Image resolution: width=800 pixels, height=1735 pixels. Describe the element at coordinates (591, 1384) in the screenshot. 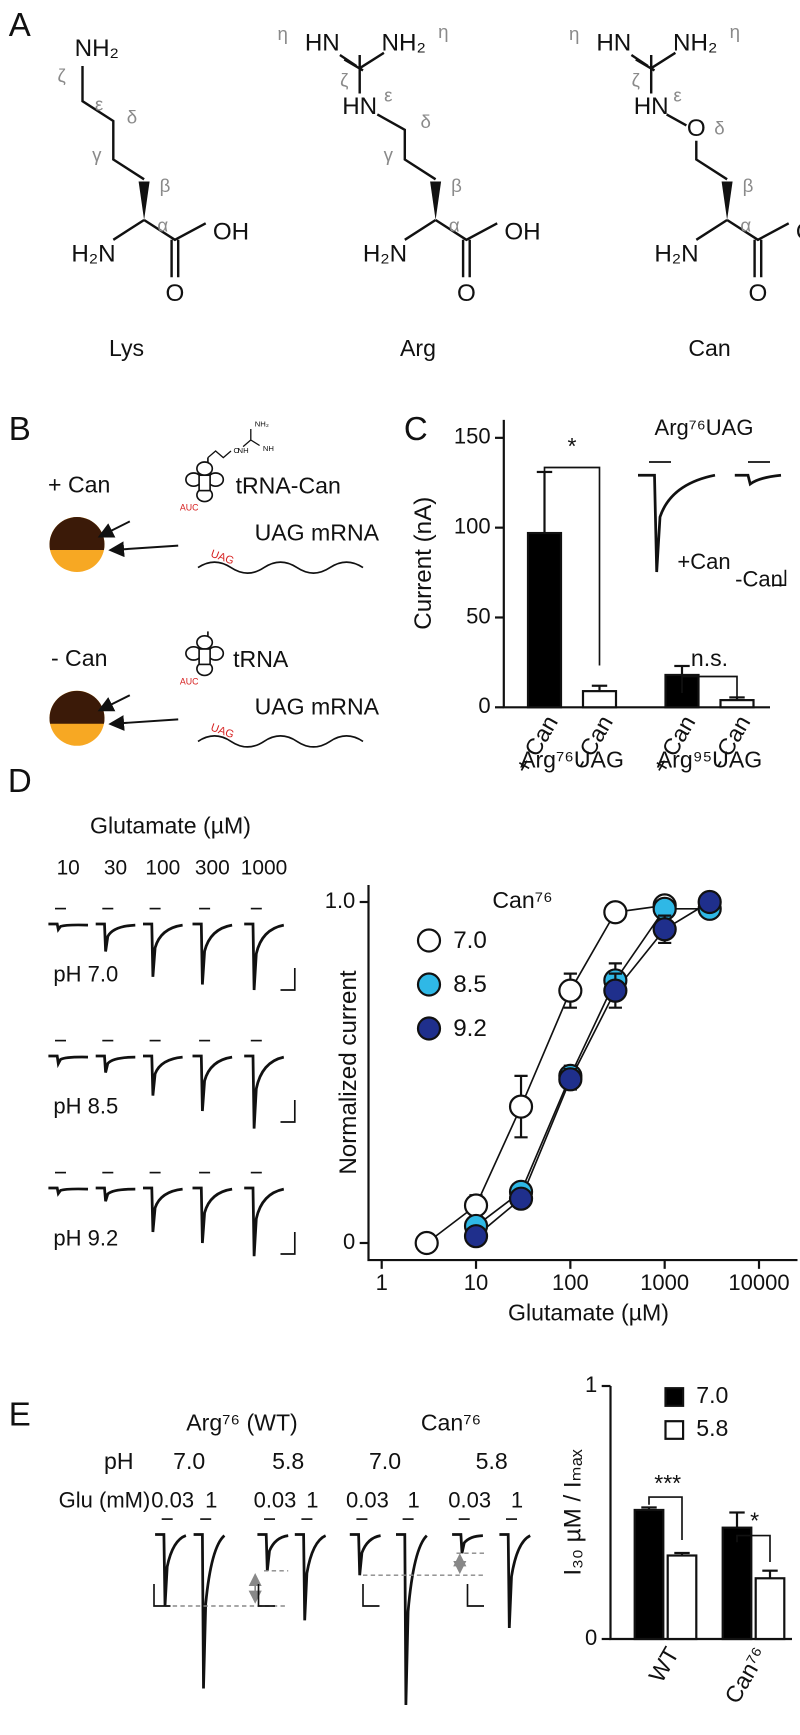

I see `y-tick-label: 1` at that location.